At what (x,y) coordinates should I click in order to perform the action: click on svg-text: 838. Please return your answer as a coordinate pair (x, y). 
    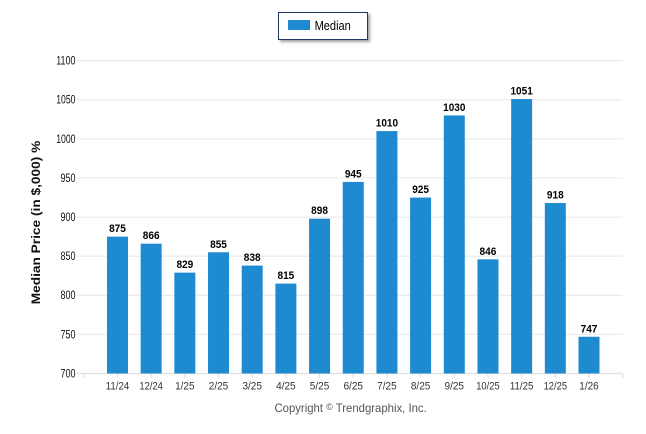
    Looking at the image, I should click on (252, 258).